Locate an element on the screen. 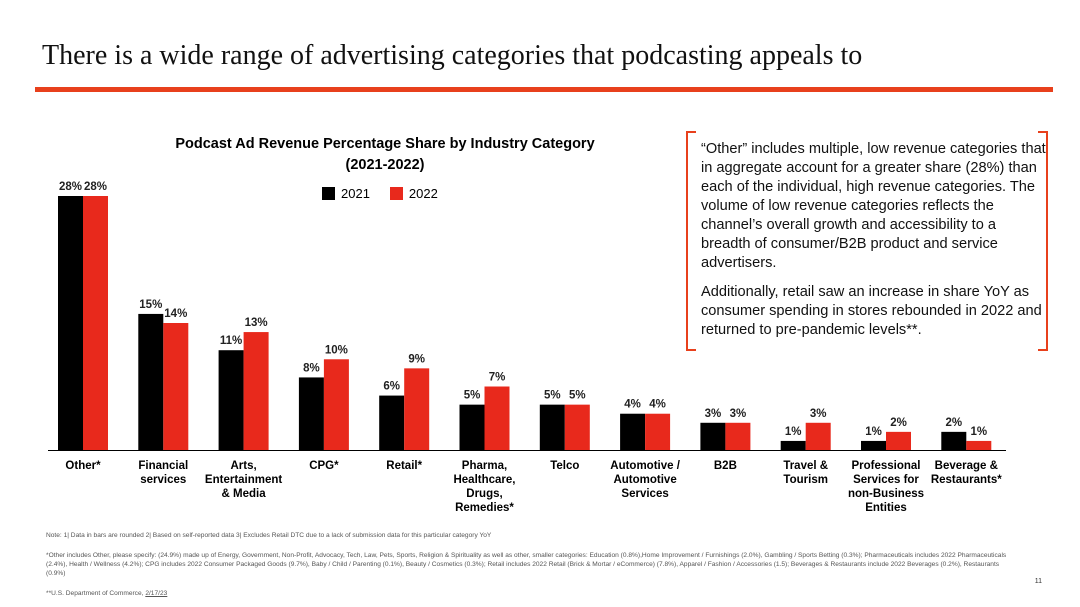  page-number: 11 is located at coordinates (1038, 581).